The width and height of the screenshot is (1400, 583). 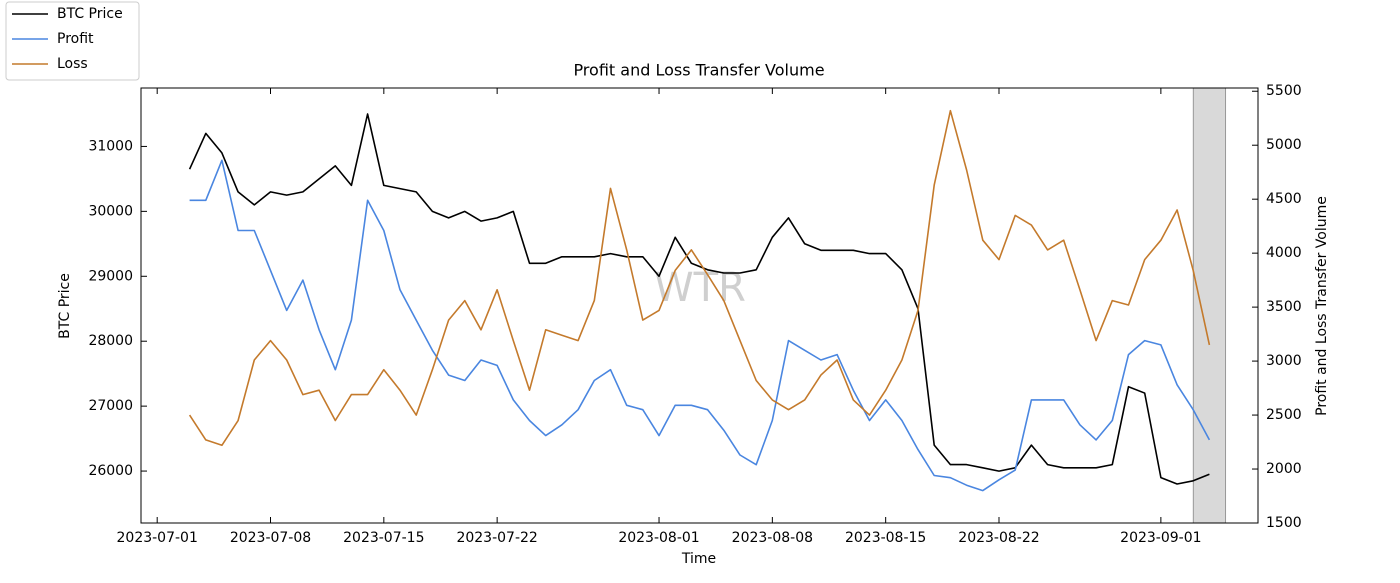 I want to click on y2-tick-label: 5500, so click(x=1284, y=91).